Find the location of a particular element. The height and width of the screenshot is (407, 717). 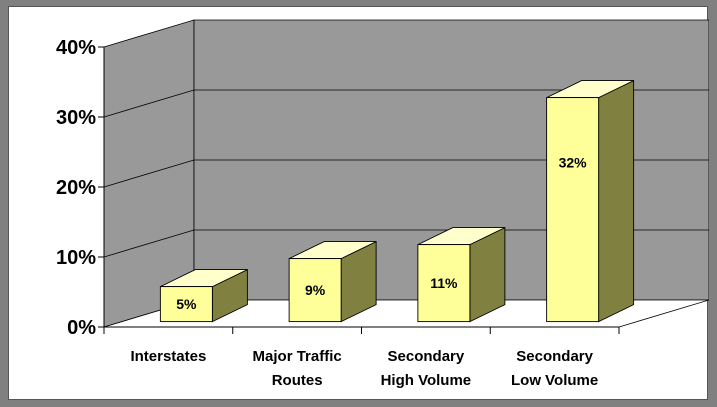

category-label: Major Traffic is located at coordinates (297, 356).